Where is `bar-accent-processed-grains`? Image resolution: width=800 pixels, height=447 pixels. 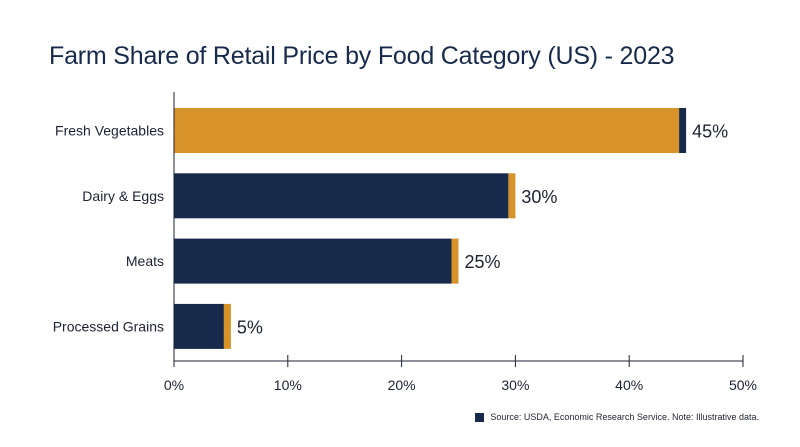
bar-accent-processed-grains is located at coordinates (227, 326).